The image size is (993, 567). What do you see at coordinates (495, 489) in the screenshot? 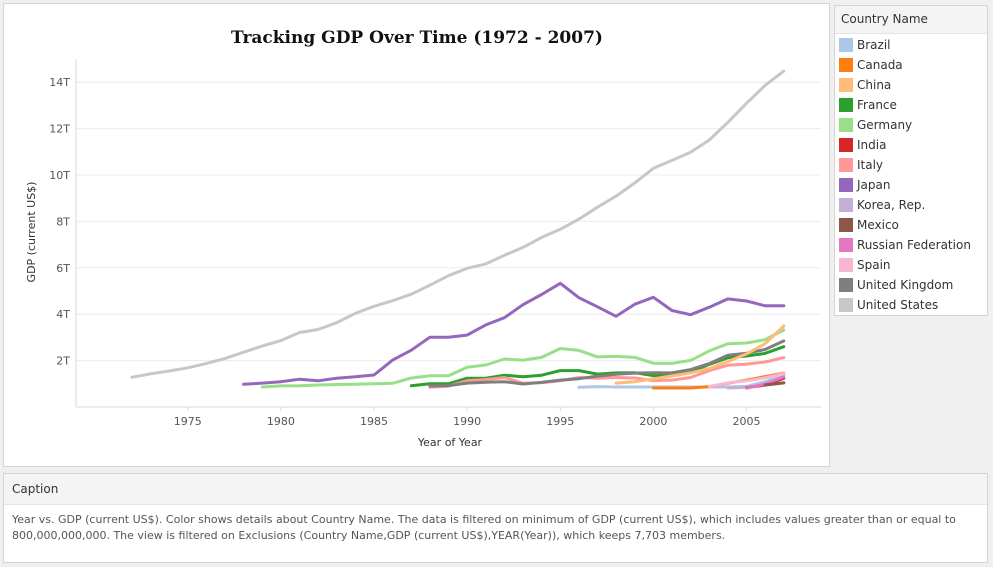
I see `caption-header: Caption` at bounding box center [495, 489].